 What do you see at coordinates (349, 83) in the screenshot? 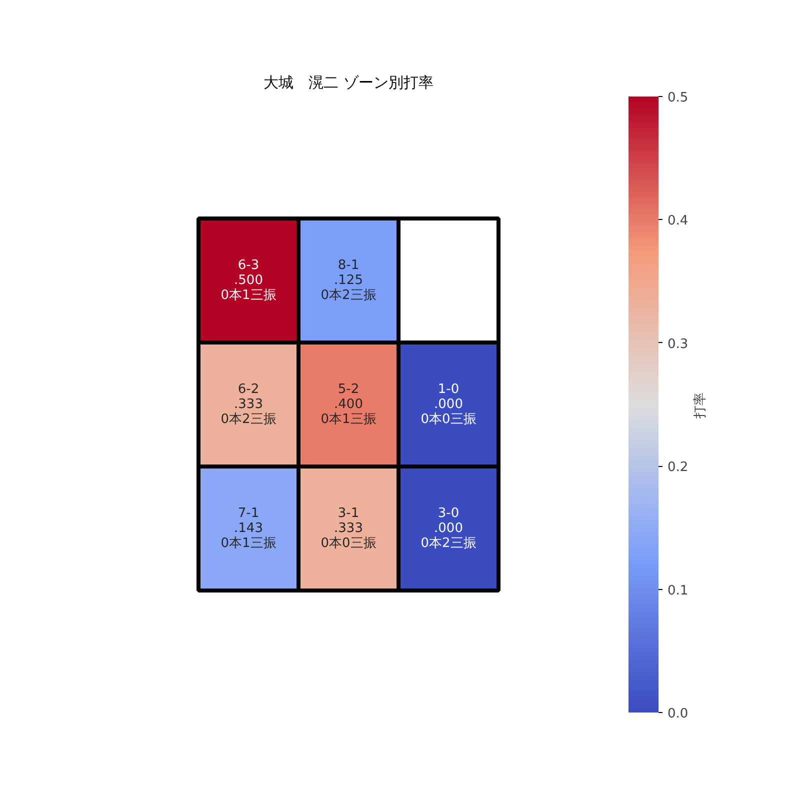
I see `chart-title: 大城 滉二 ゾーン別打率` at bounding box center [349, 83].